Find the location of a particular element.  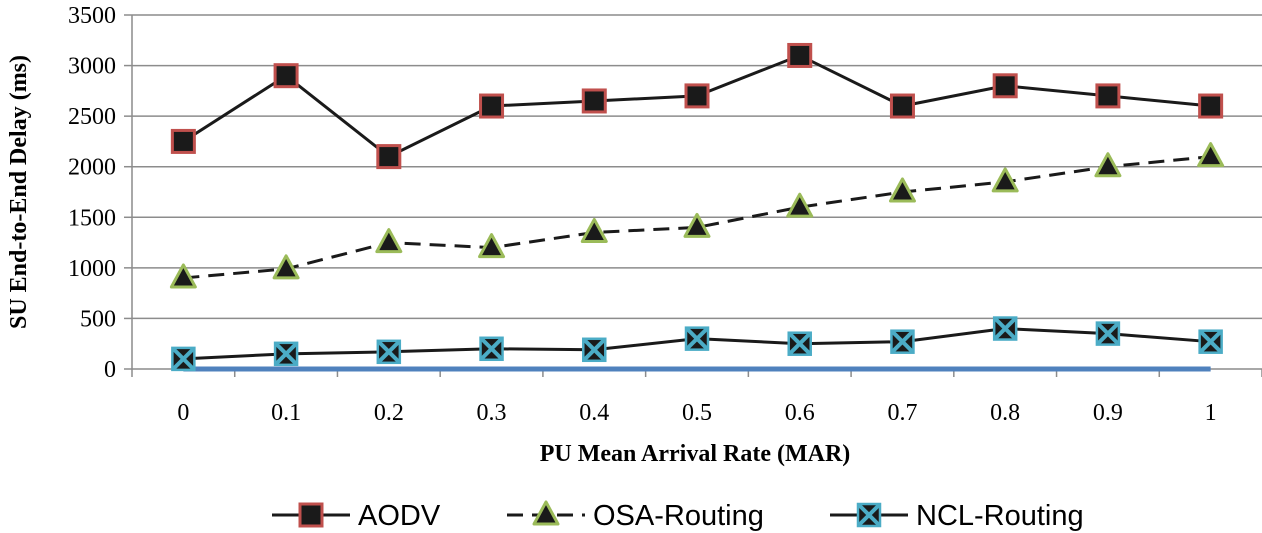

y-tick-label: 3000 is located at coordinates (92, 67).